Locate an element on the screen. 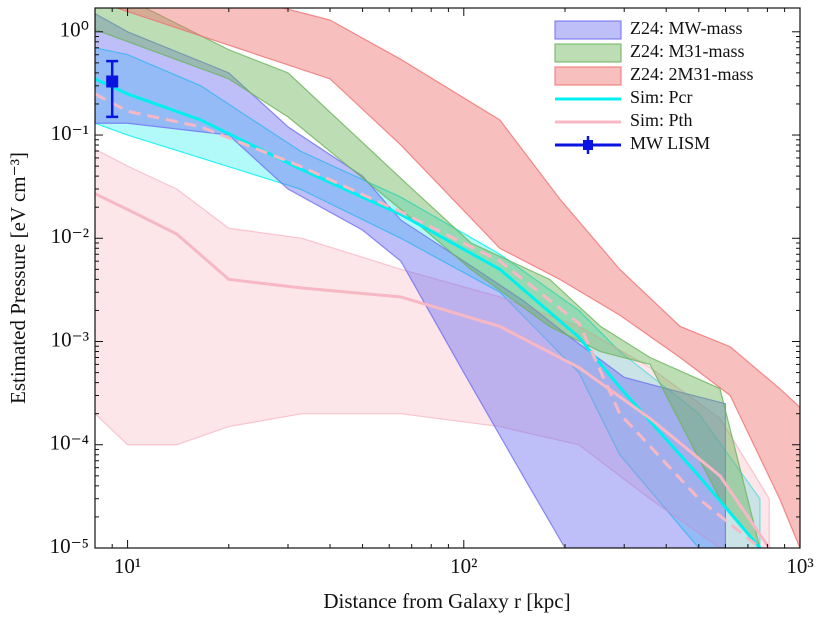 This screenshot has height=617, width=822. y-tick-label: 10⁻³ is located at coordinates (70, 339).